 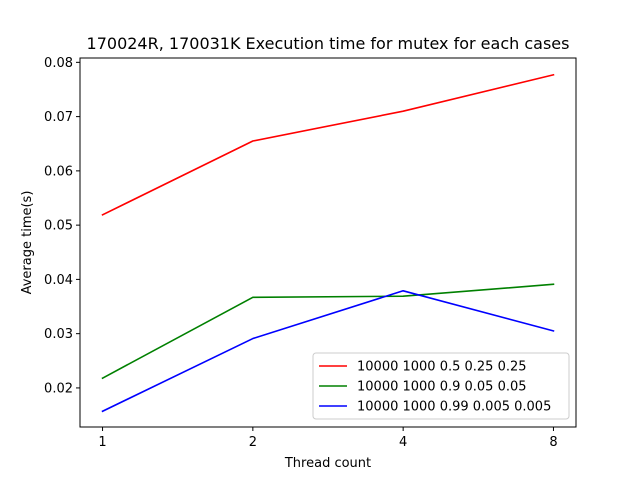 I want to click on y-tick-label: 0.07, so click(x=58, y=117).